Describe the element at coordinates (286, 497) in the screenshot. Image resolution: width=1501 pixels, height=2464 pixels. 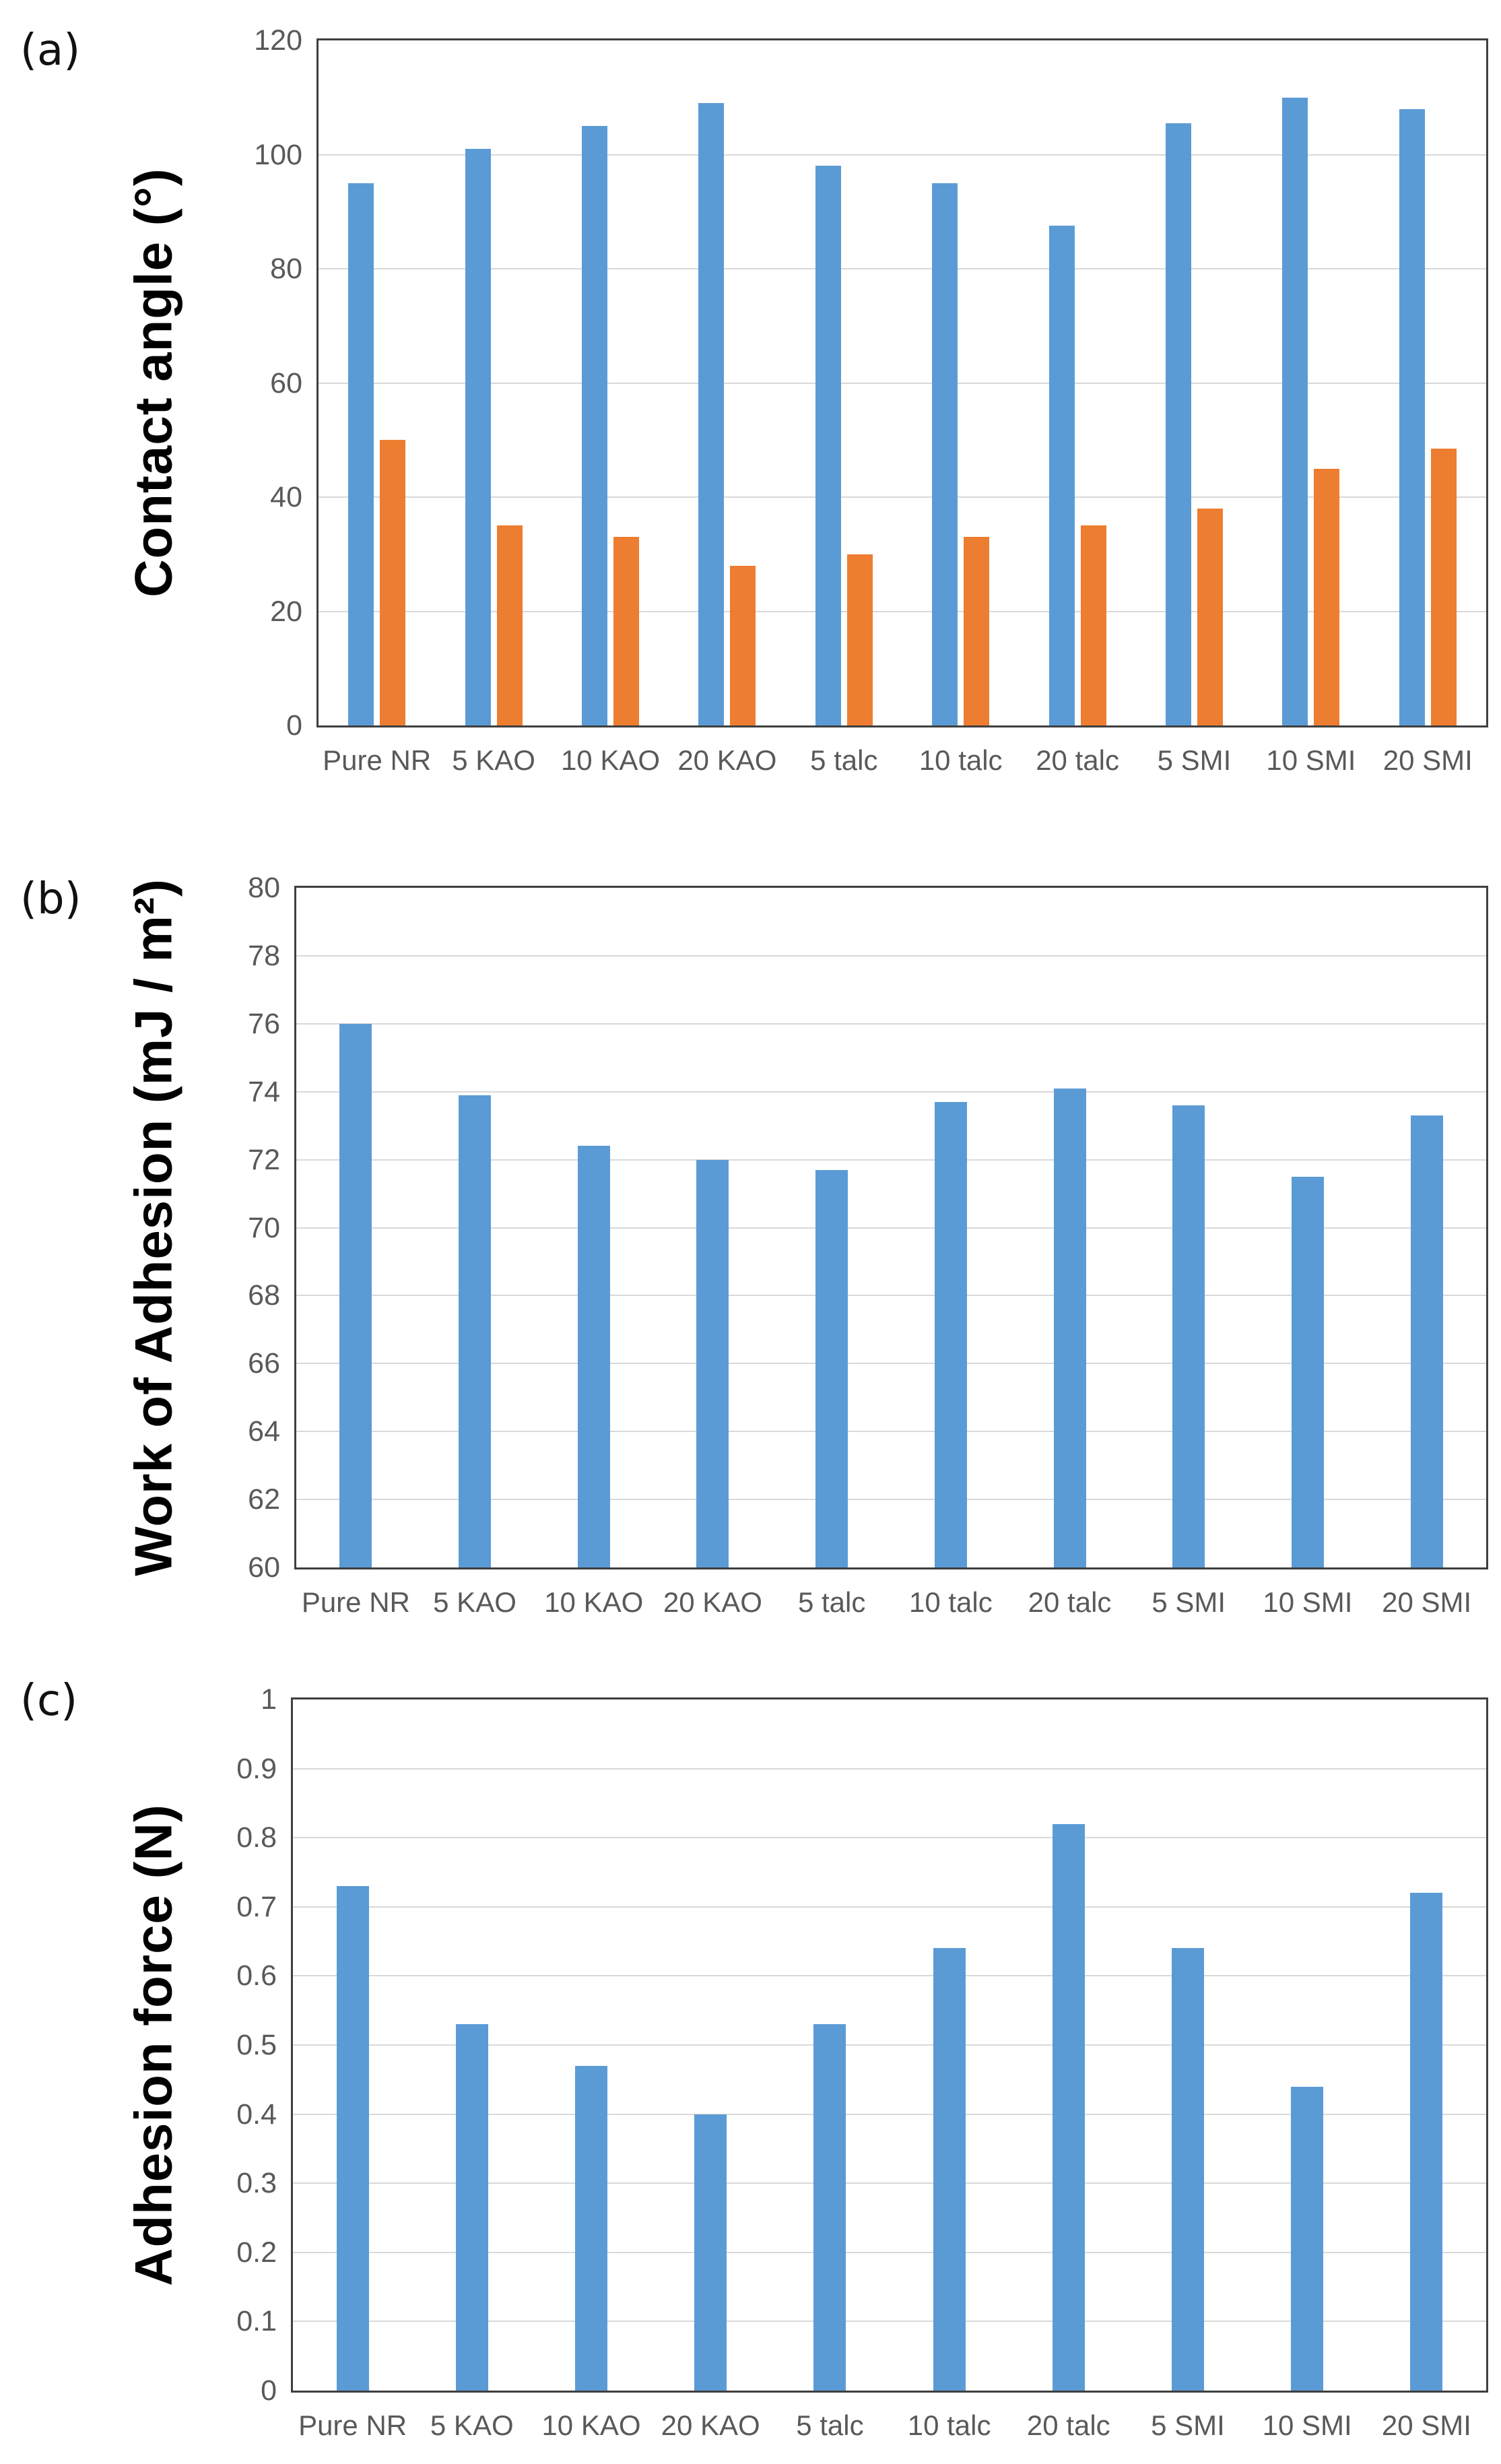
I see `y-tick-label: 40` at that location.